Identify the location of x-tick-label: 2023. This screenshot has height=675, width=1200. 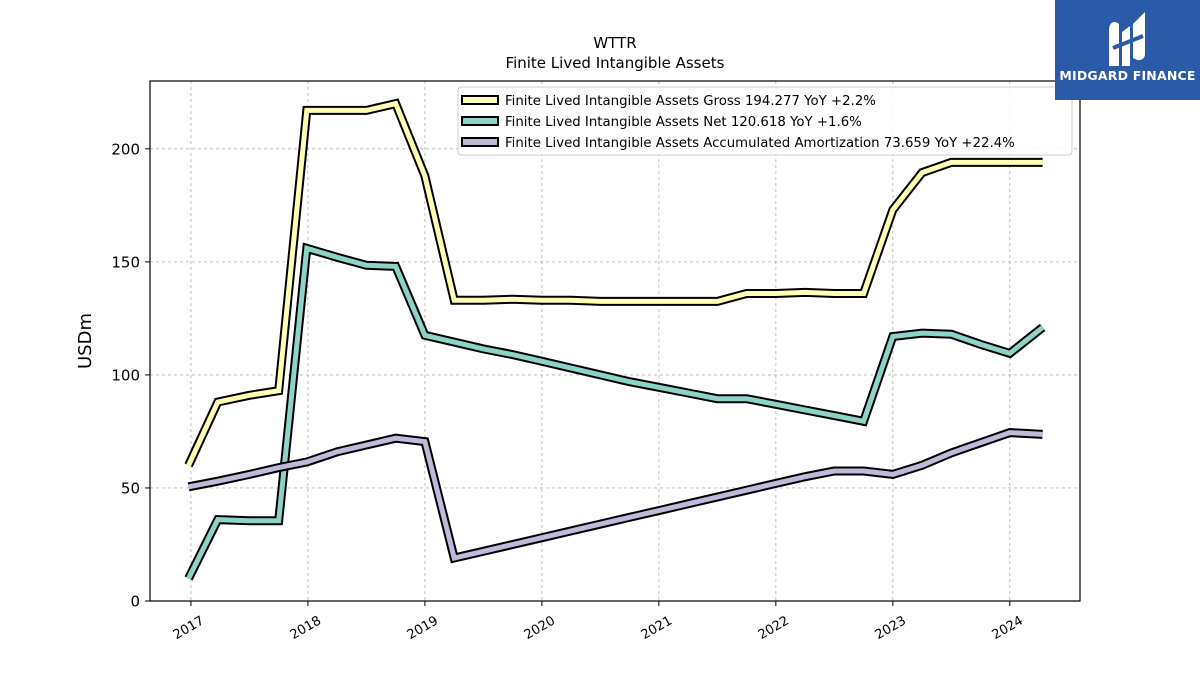
(891, 628).